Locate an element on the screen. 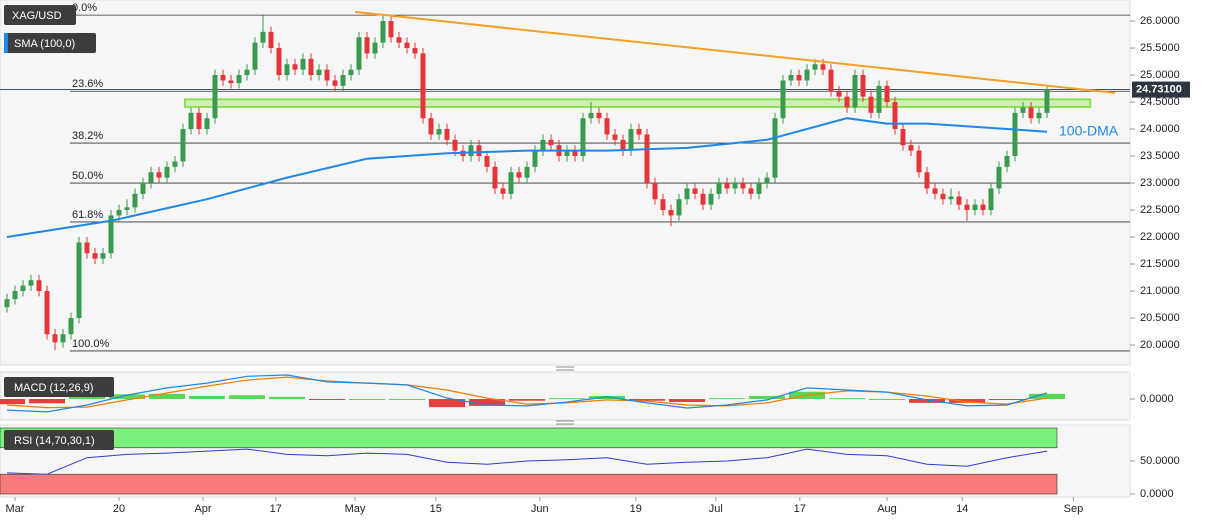  sma-legend: SMA (100,0) is located at coordinates (50, 43).